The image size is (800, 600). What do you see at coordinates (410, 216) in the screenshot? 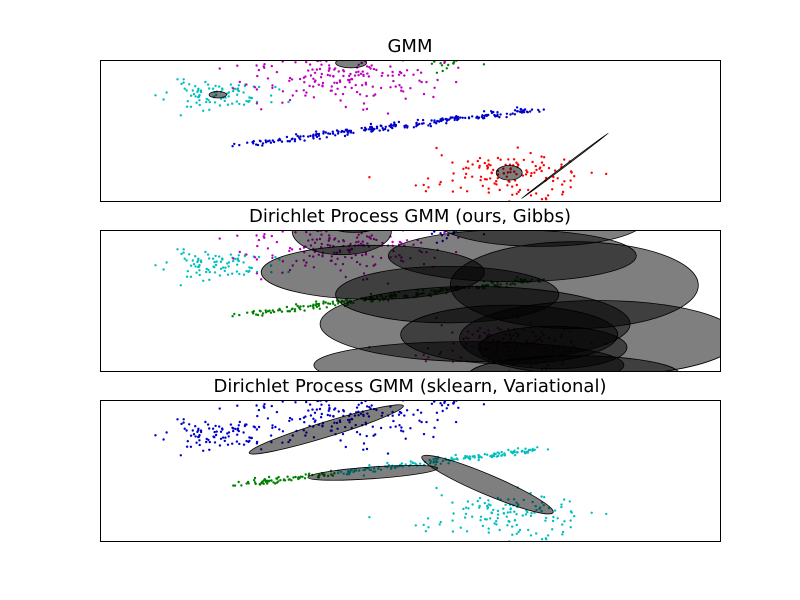
I see `subplot-title-gibbs: Dirichlet Process GMM (ours, Gibbs)` at bounding box center [410, 216].